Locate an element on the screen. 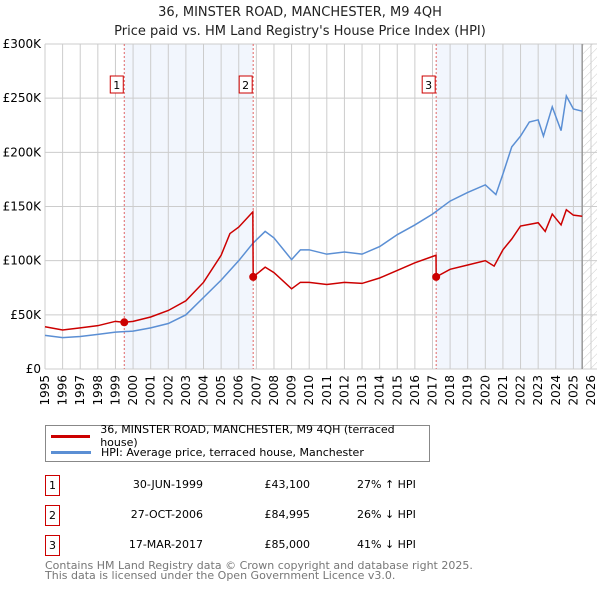  x-tick-label: 2012 is located at coordinates (344, 390).